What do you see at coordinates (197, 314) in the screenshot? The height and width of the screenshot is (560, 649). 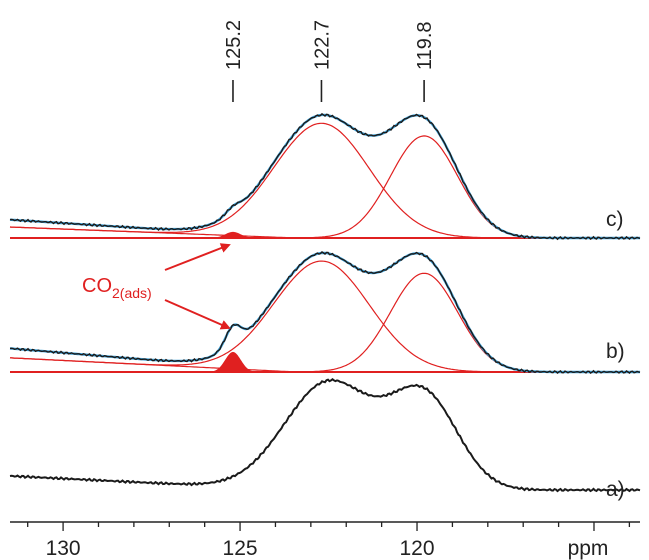 I see `annotation-arrow-b` at bounding box center [197, 314].